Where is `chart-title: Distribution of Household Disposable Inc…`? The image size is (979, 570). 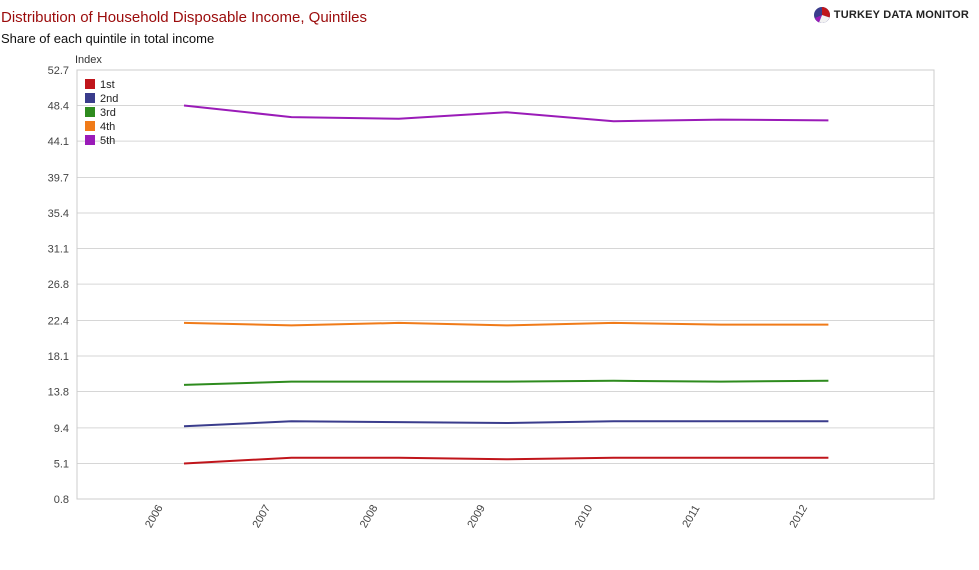
chart-title: Distribution of Household Disposable Inc… is located at coordinates (184, 17).